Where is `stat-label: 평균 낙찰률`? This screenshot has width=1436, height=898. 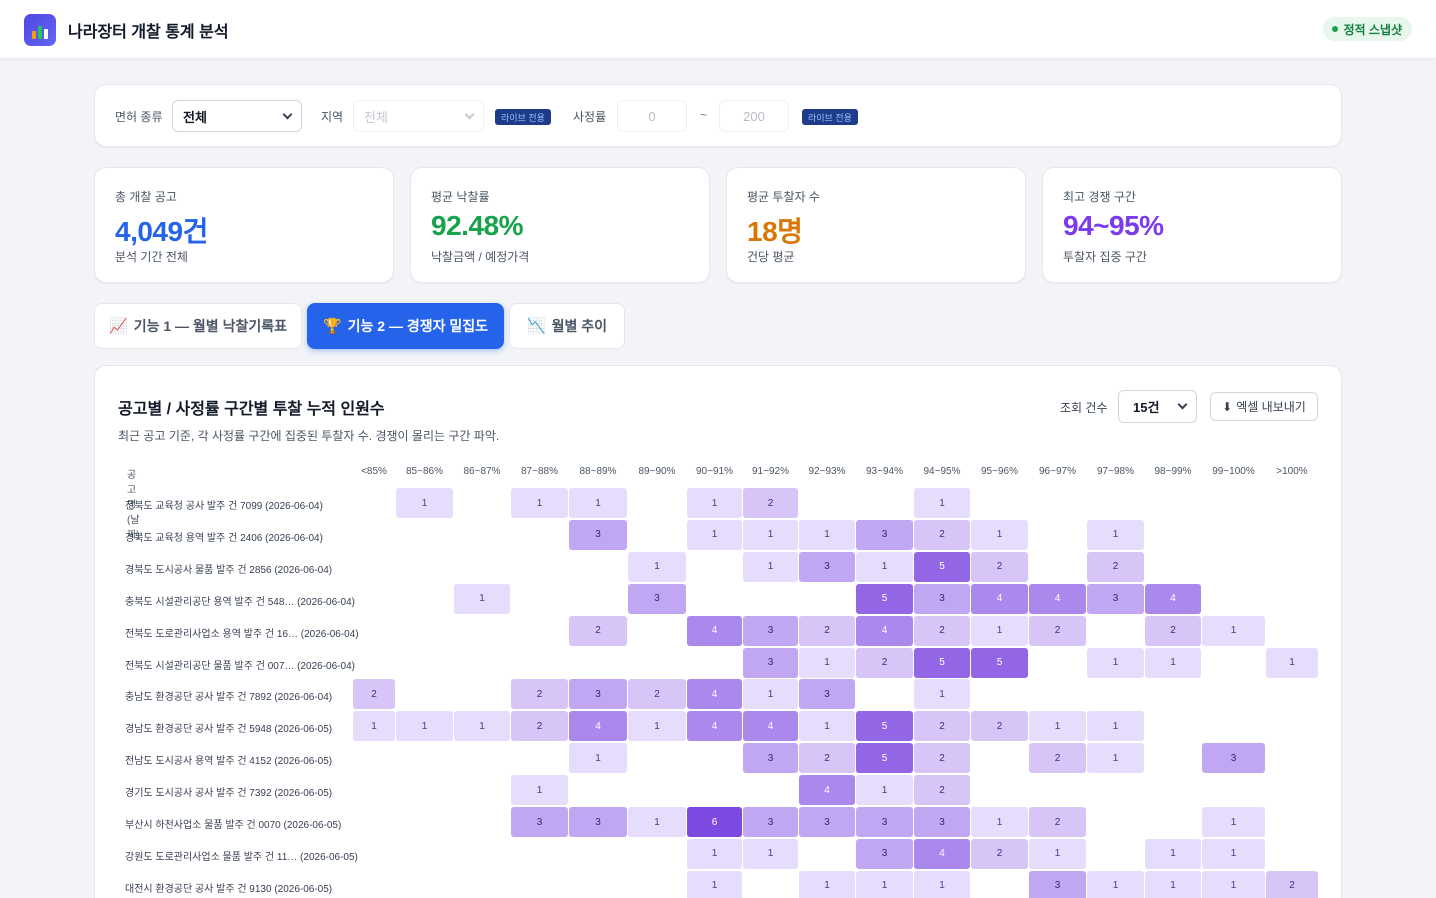
stat-label: 평균 낙찰률 is located at coordinates (460, 197).